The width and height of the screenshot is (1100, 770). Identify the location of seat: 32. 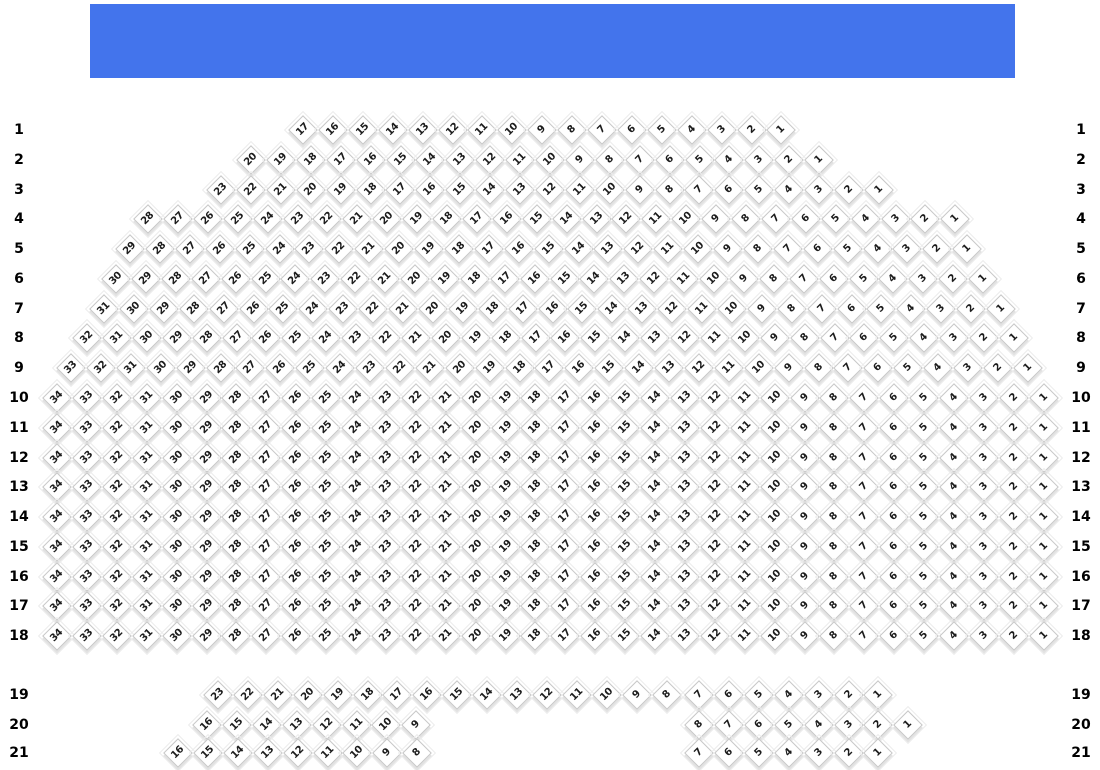
(116, 547).